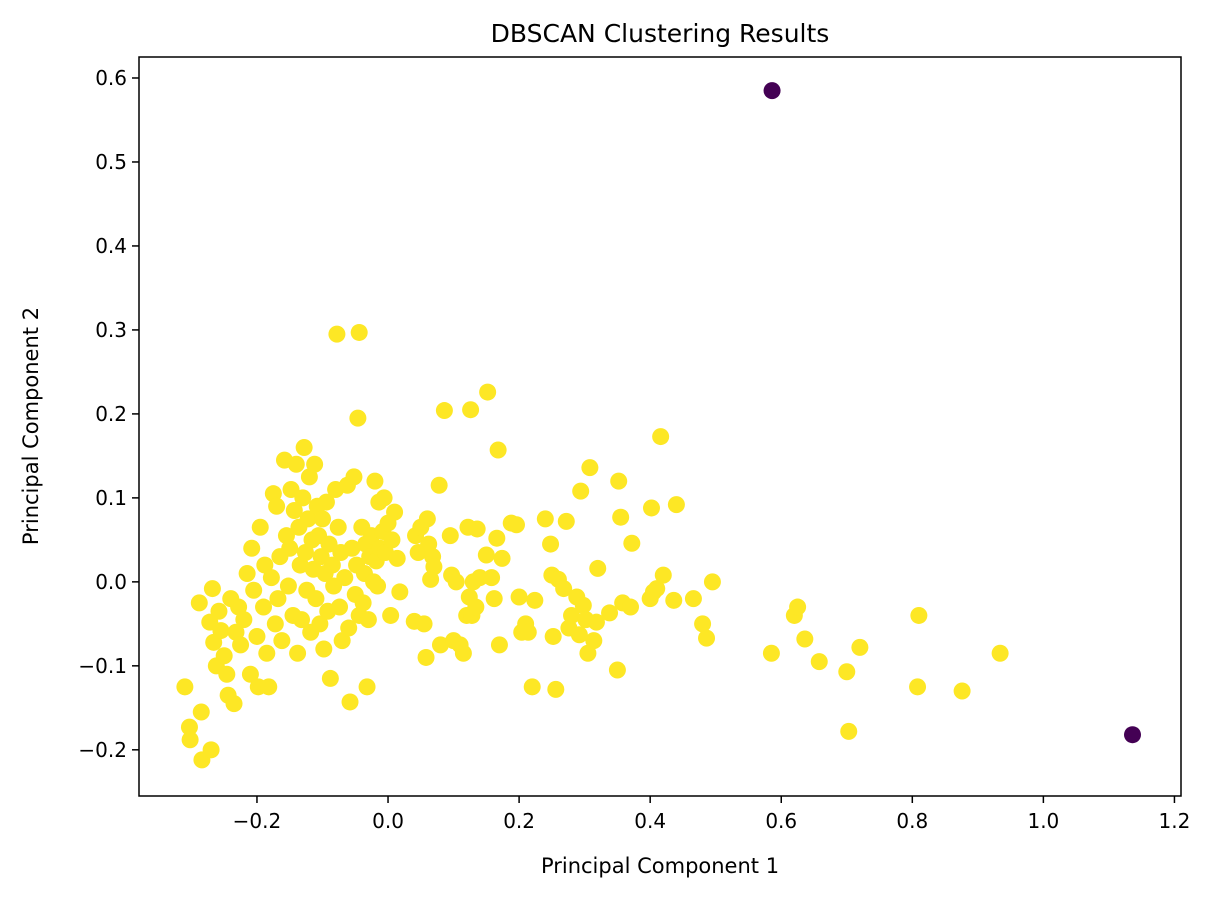 The image size is (1215, 898). Describe the element at coordinates (111, 330) in the screenshot. I see `y-tick-label: 0.3` at that location.